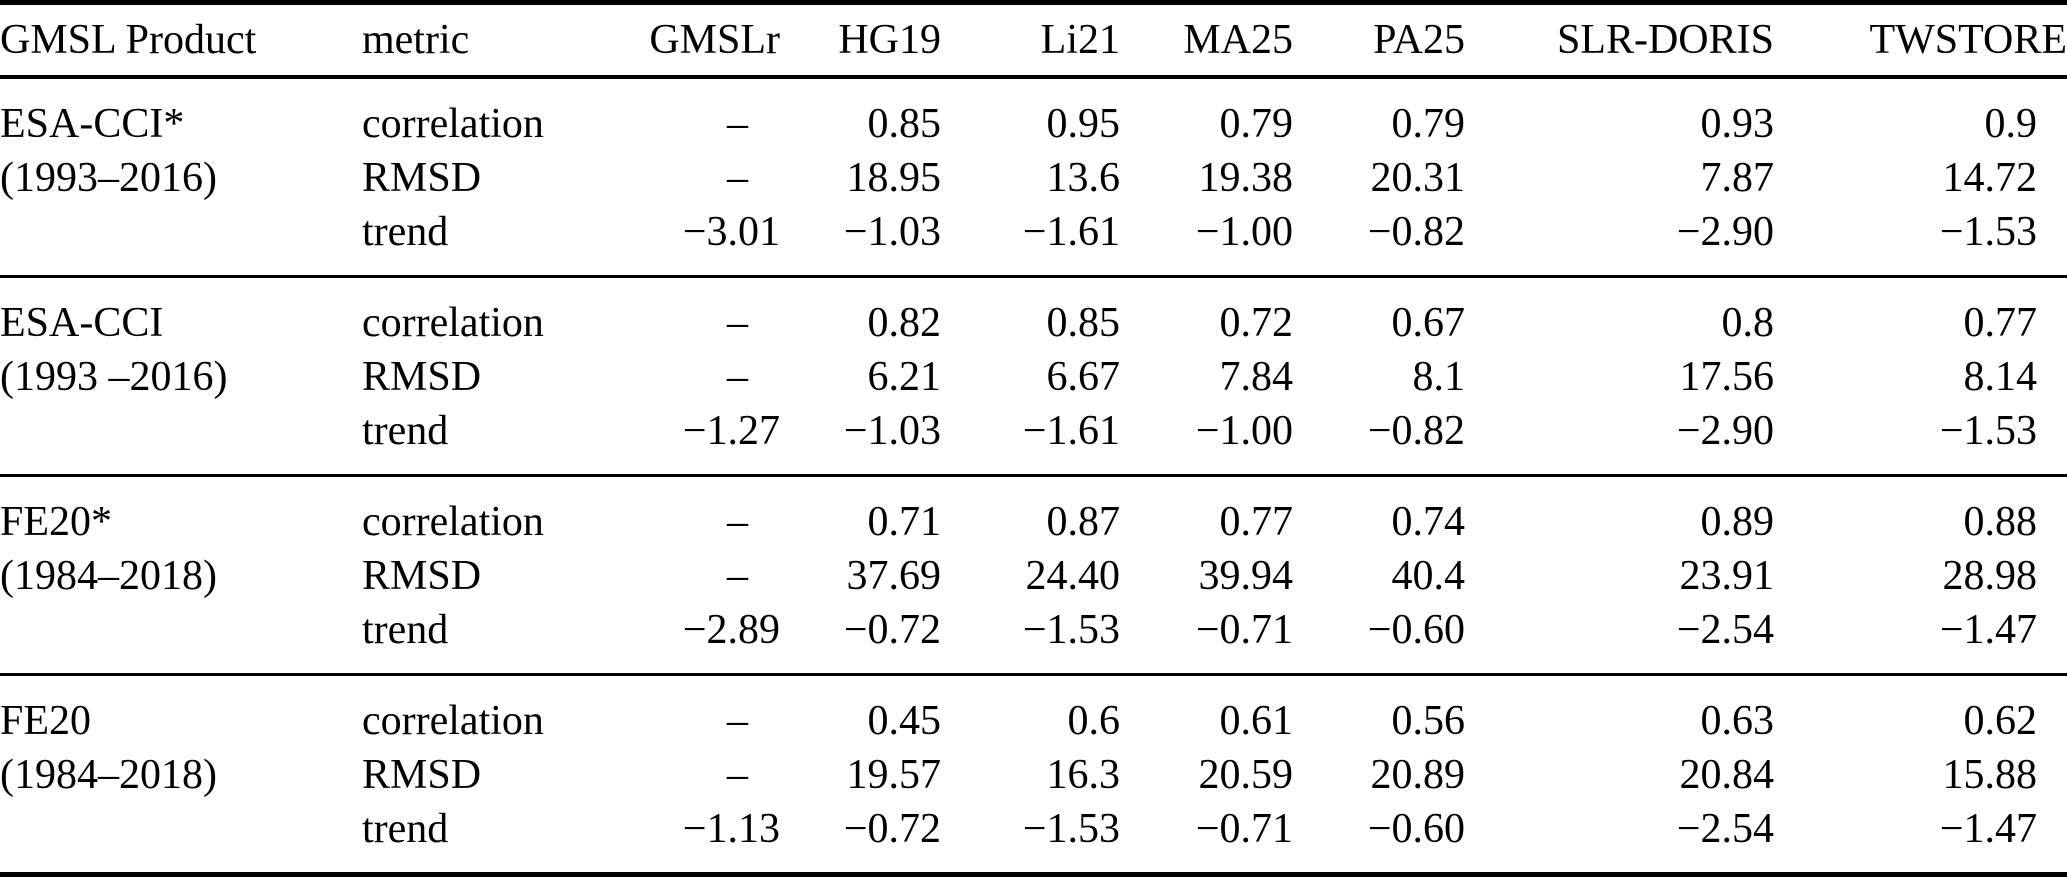  I want to click on value-cell: −1.13, so click(731, 829).